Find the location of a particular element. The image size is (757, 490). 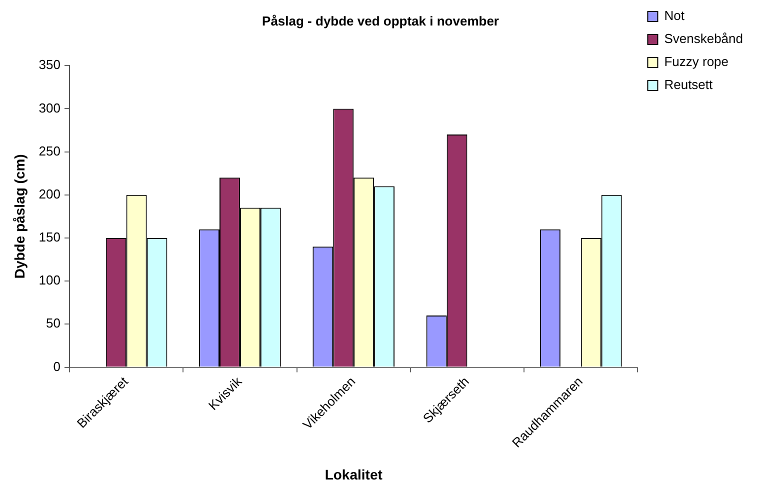

chart-title: Påslag - dybde ved opptak i november is located at coordinates (380, 20).